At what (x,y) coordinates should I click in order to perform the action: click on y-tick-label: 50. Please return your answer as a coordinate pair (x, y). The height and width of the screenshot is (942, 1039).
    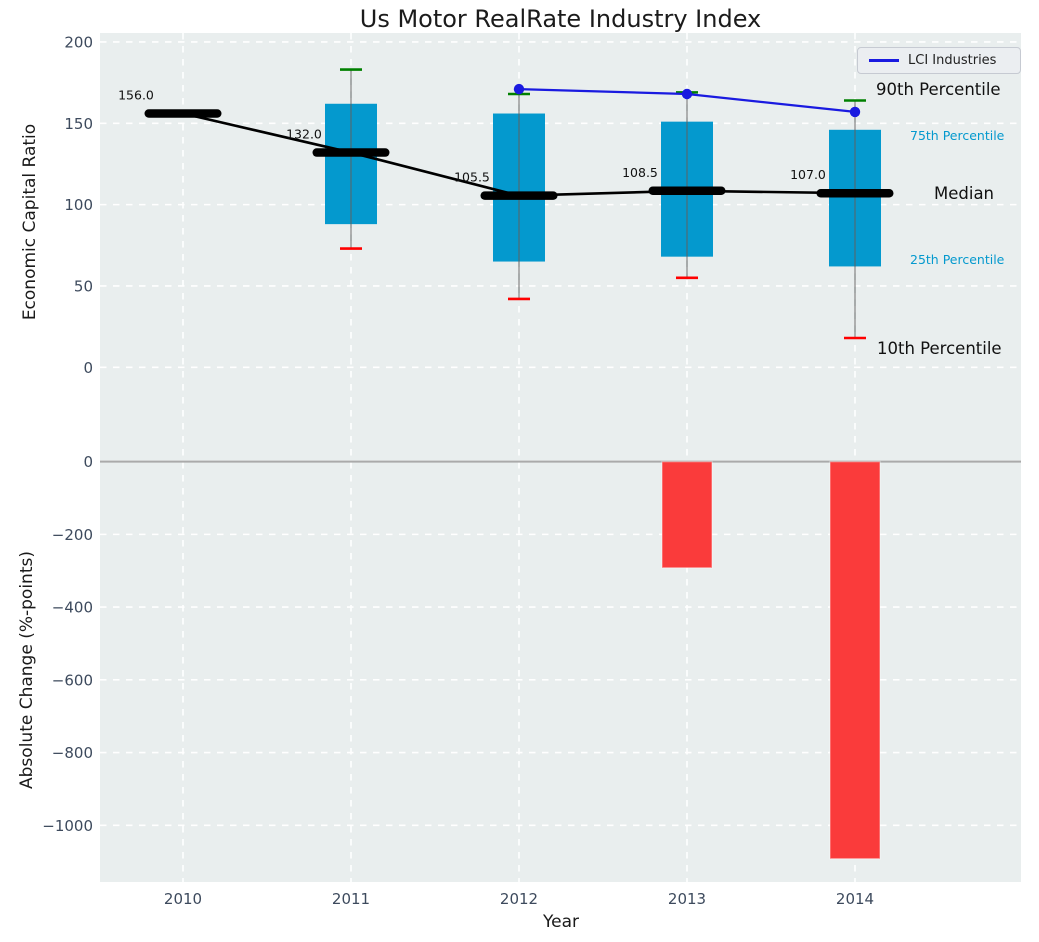
    Looking at the image, I should click on (83, 286).